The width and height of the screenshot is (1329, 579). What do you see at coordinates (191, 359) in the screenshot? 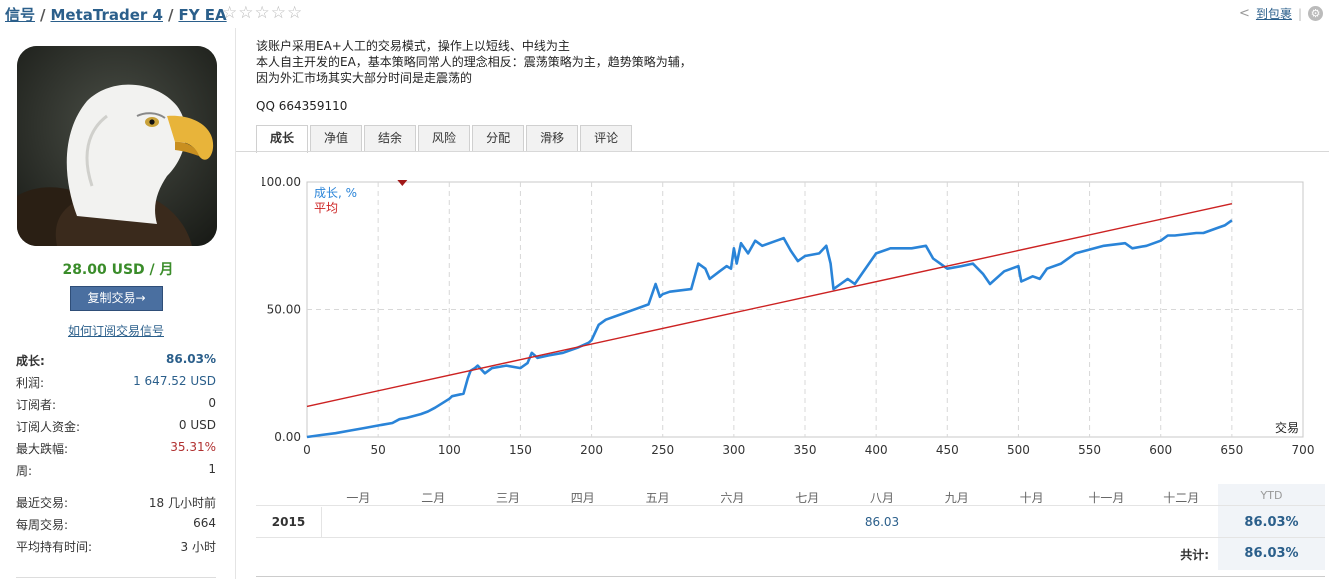
I see `stat-value: 86.03%` at bounding box center [191, 359].